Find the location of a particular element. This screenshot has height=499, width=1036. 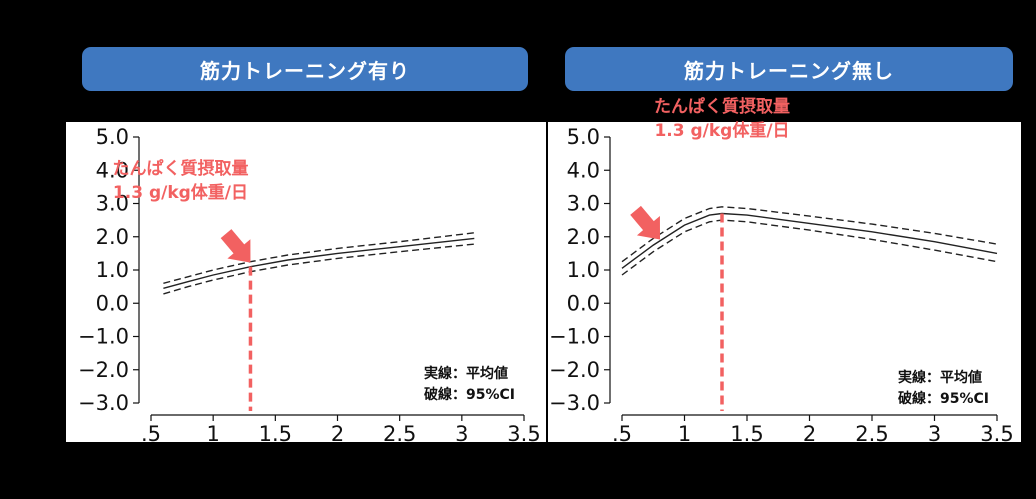

right-x-tick-label: .5 is located at coordinates (622, 432).